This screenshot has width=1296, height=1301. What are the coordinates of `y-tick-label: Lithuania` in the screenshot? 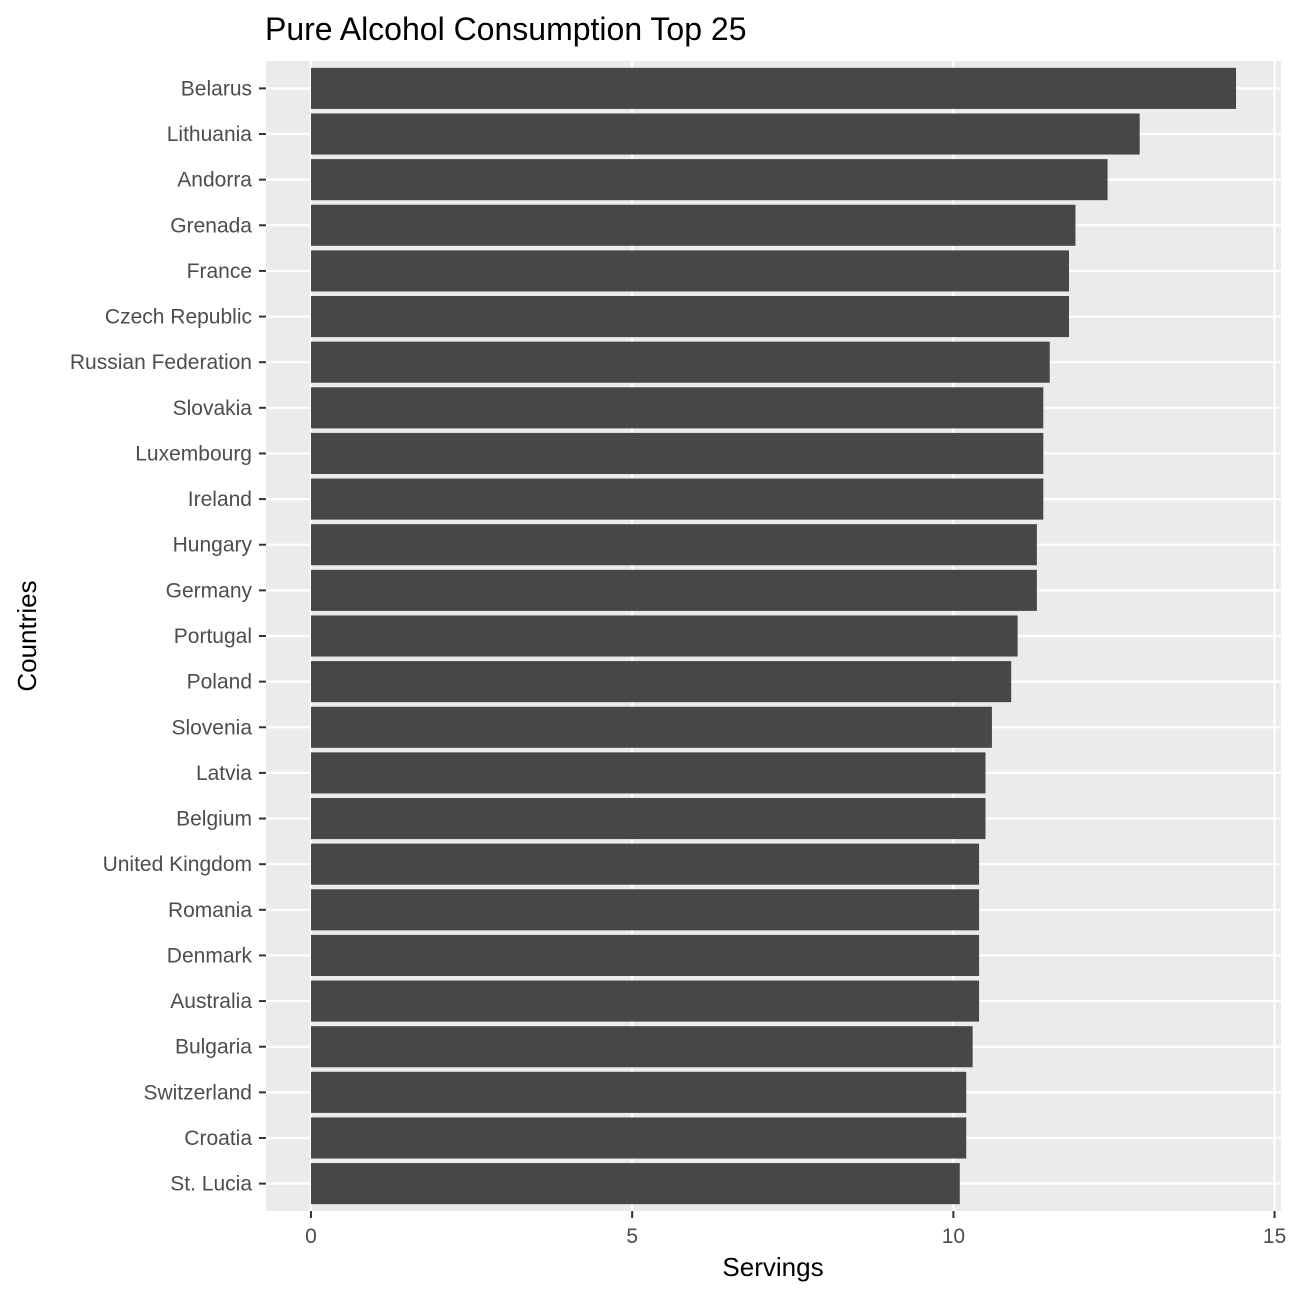 It's located at (210, 134).